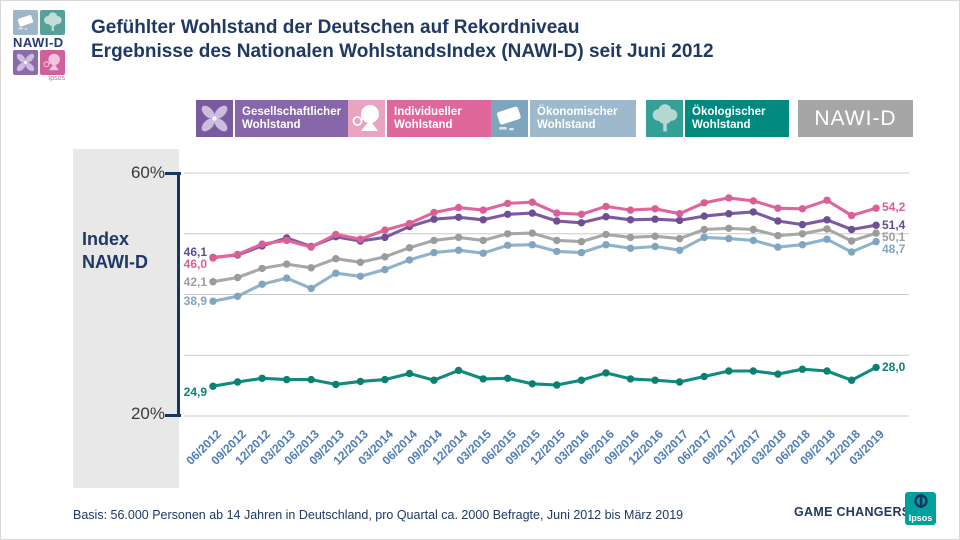  Describe the element at coordinates (56, 78) in the screenshot. I see `logo-ipsos-text: Ipsos` at that location.